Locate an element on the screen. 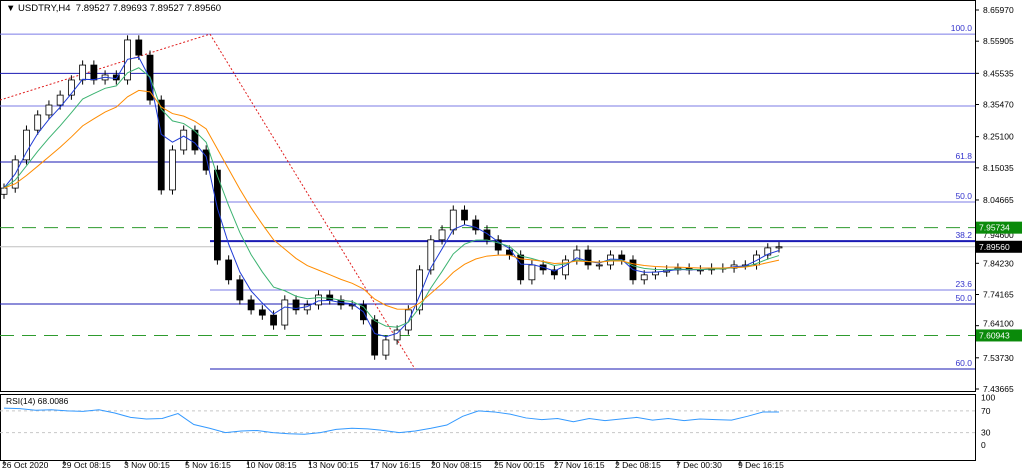 The height and width of the screenshot is (470, 1024). rsi-axis-label: 0 is located at coordinates (983, 445).